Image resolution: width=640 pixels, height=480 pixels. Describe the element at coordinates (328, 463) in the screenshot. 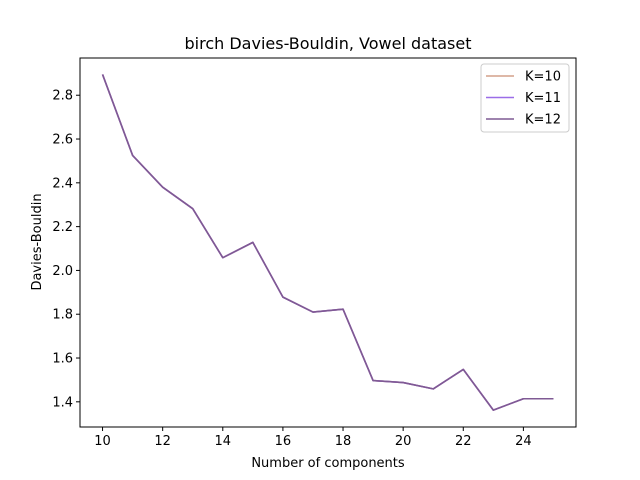

I see `x-axis-label: Number of components` at that location.